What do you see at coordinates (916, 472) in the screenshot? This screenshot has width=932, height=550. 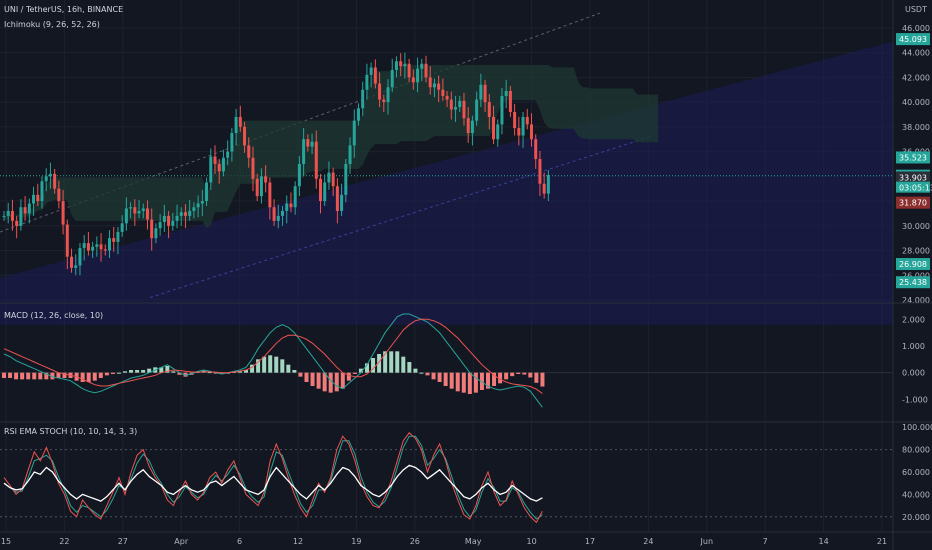 I see `rsi-tick: 60.000` at bounding box center [916, 472].